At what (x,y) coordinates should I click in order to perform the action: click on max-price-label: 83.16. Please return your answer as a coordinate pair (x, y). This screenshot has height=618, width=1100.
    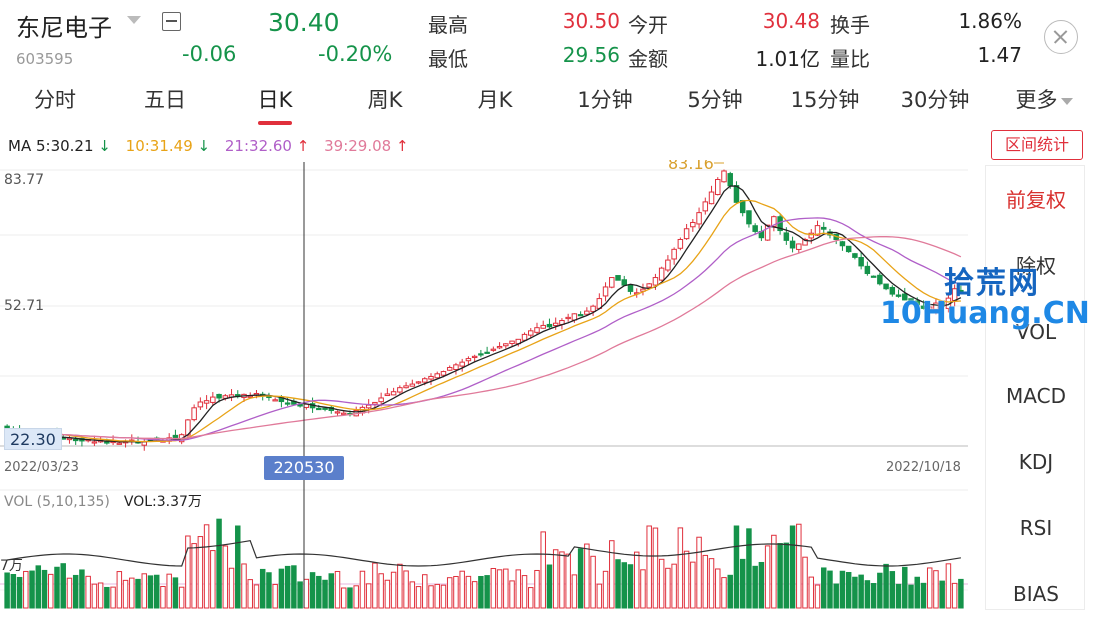
    Looking at the image, I should click on (691, 166).